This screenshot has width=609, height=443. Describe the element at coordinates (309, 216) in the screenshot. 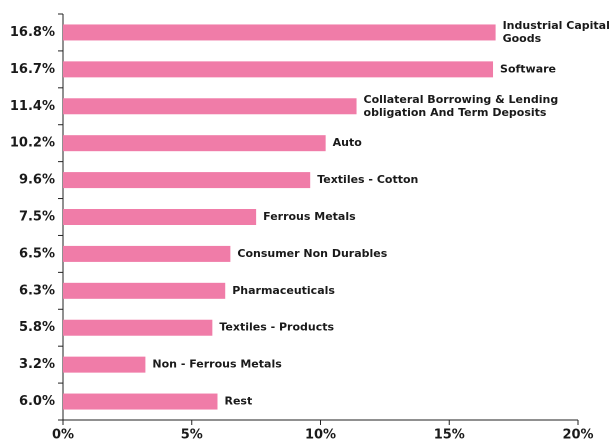

I see `category-label: Ferrous Metals` at that location.